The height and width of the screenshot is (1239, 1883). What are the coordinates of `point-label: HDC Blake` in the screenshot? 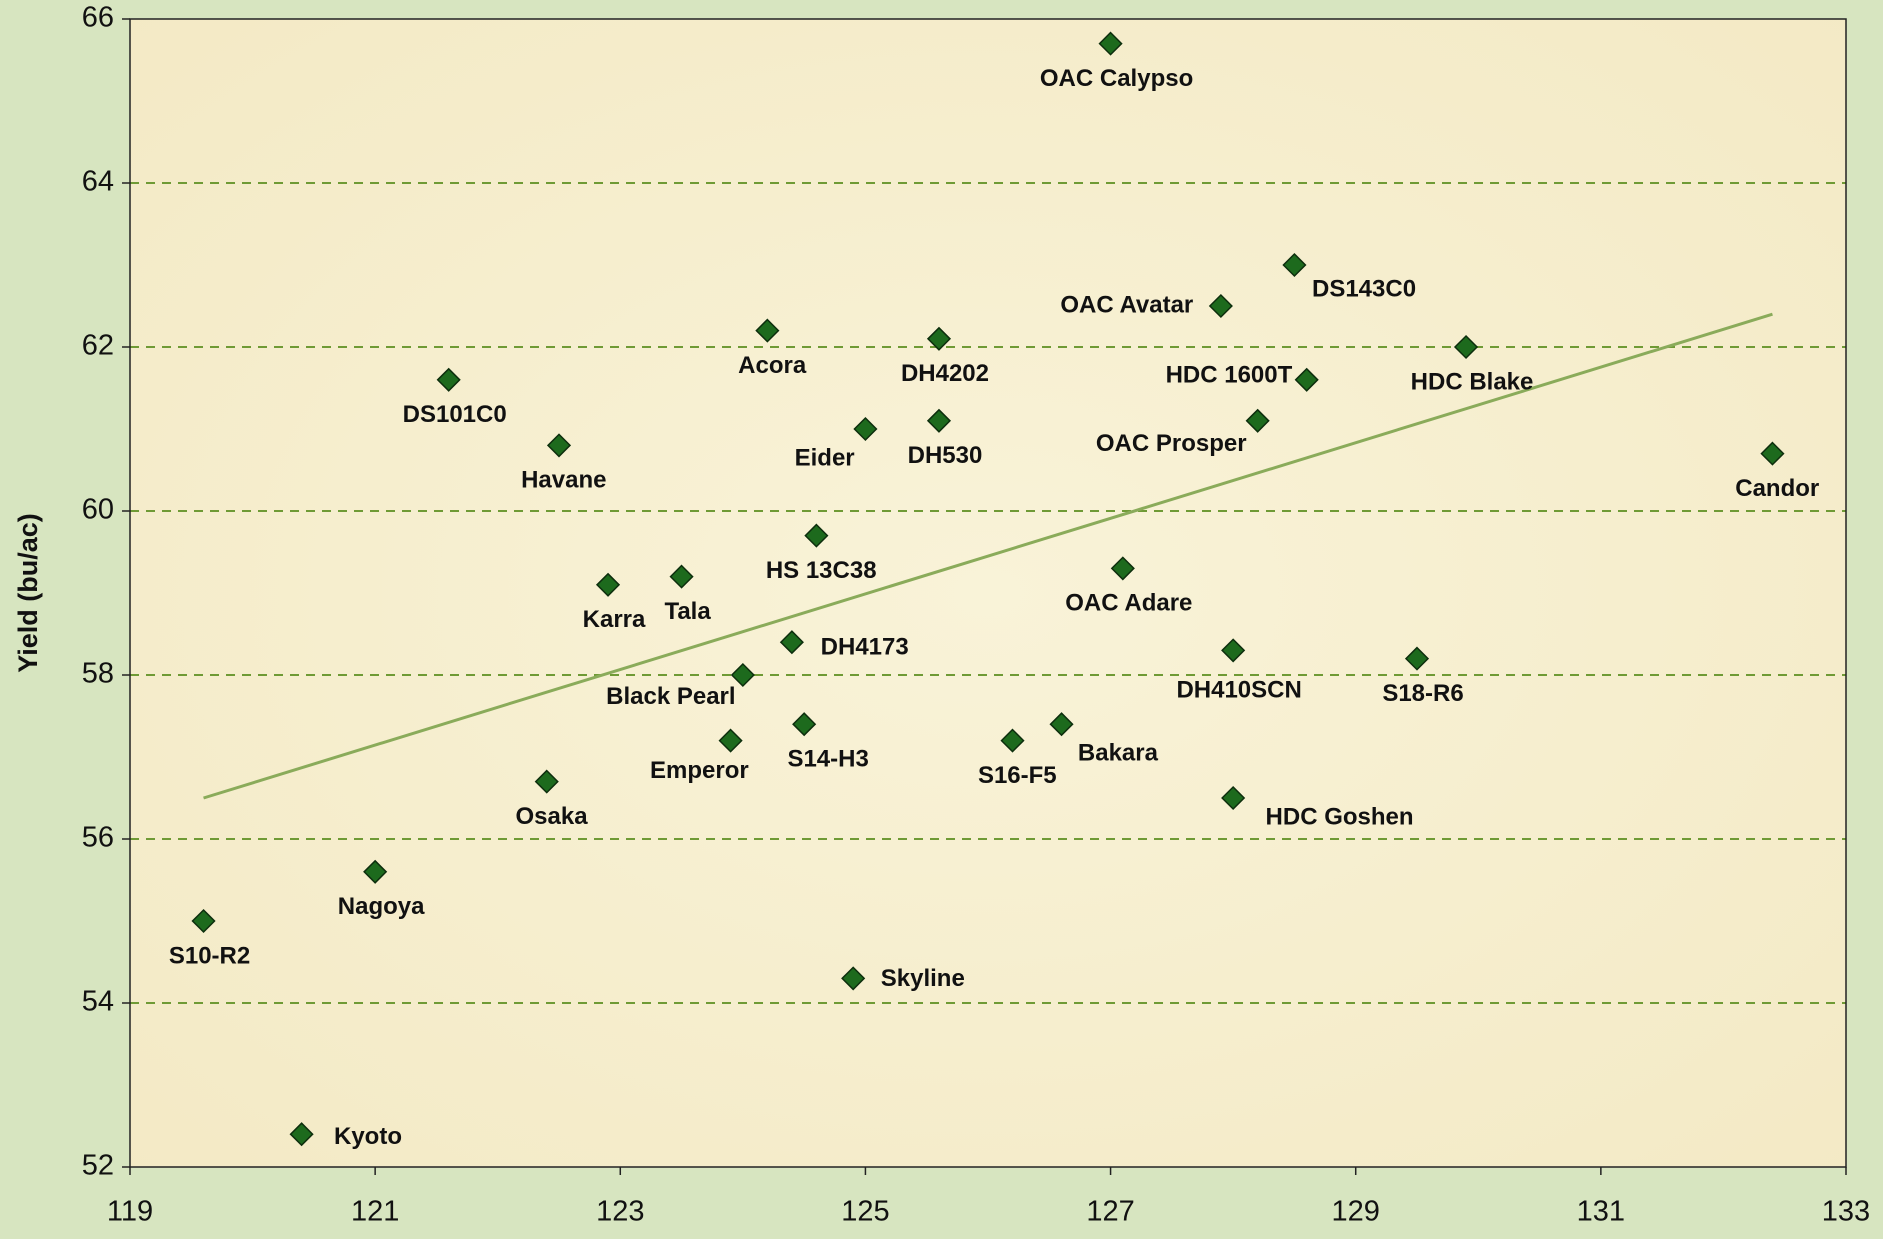 It's located at (1472, 381).